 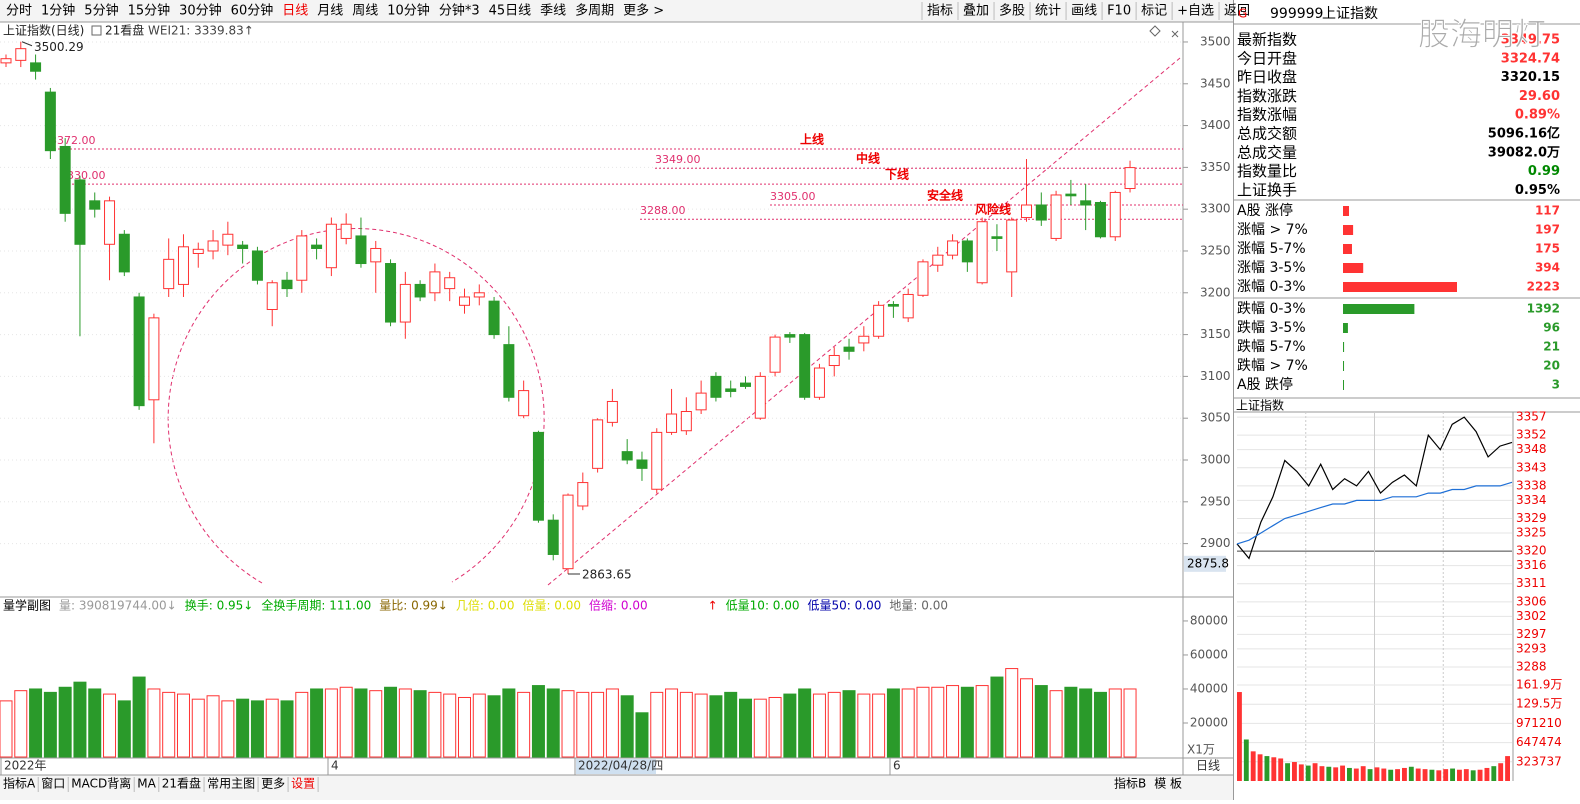 I want to click on tab: 模 板, so click(x=1168, y=784).